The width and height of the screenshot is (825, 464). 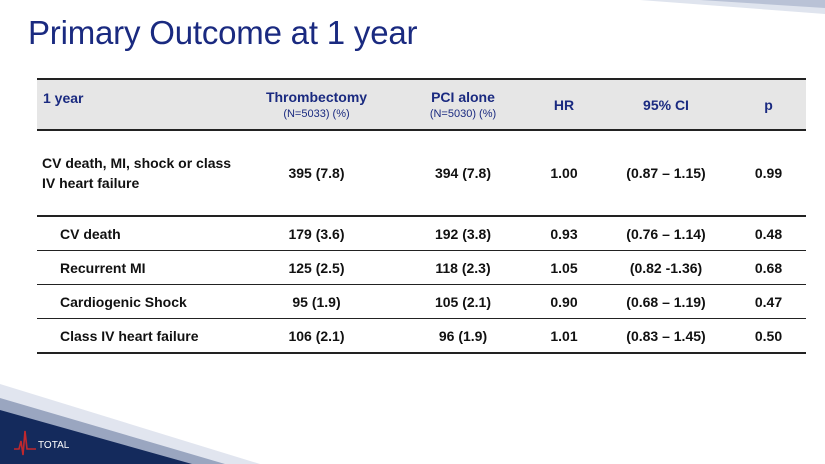 What do you see at coordinates (463, 233) in the screenshot?
I see `cell-pci: 192 (3.8)` at bounding box center [463, 233].